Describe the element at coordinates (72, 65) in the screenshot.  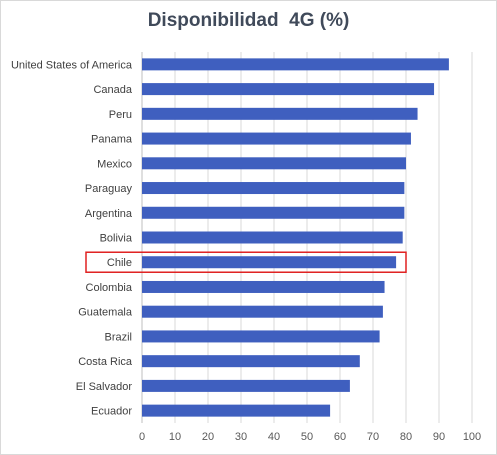
I see `category-label: United States of America` at that location.